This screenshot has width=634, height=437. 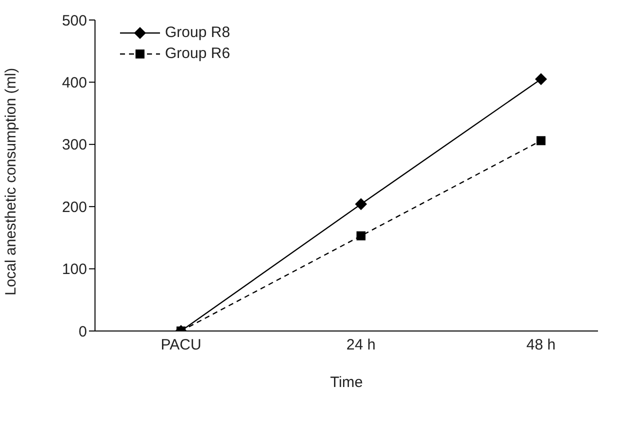 I want to click on y-tick-label: 300, so click(x=74, y=145).